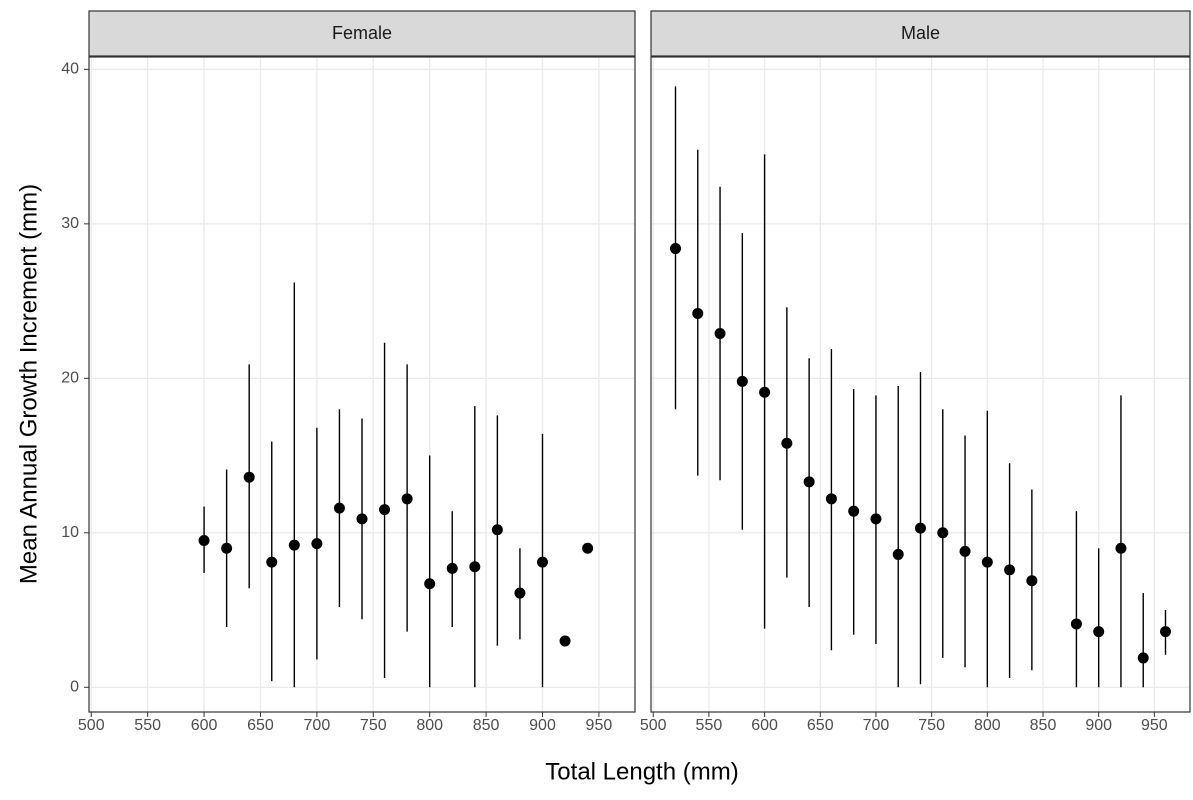 The image size is (1193, 800). What do you see at coordinates (70, 223) in the screenshot?
I see `y-tick-label: 30` at bounding box center [70, 223].